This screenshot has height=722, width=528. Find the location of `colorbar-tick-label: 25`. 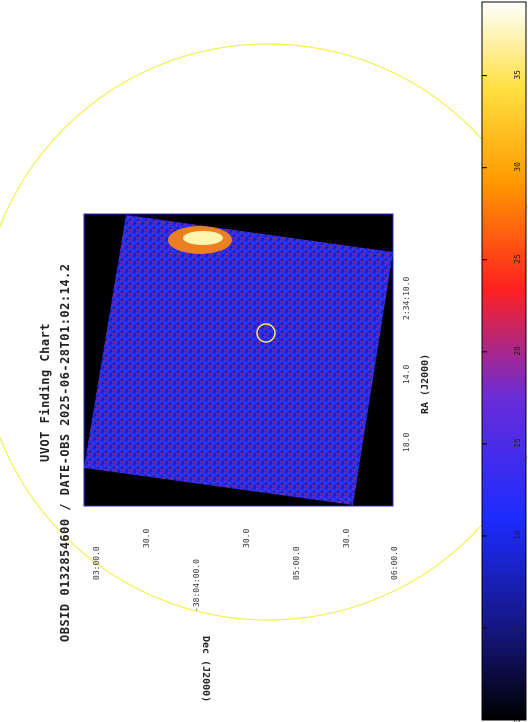

colorbar-tick-label: 25 is located at coordinates (517, 259).